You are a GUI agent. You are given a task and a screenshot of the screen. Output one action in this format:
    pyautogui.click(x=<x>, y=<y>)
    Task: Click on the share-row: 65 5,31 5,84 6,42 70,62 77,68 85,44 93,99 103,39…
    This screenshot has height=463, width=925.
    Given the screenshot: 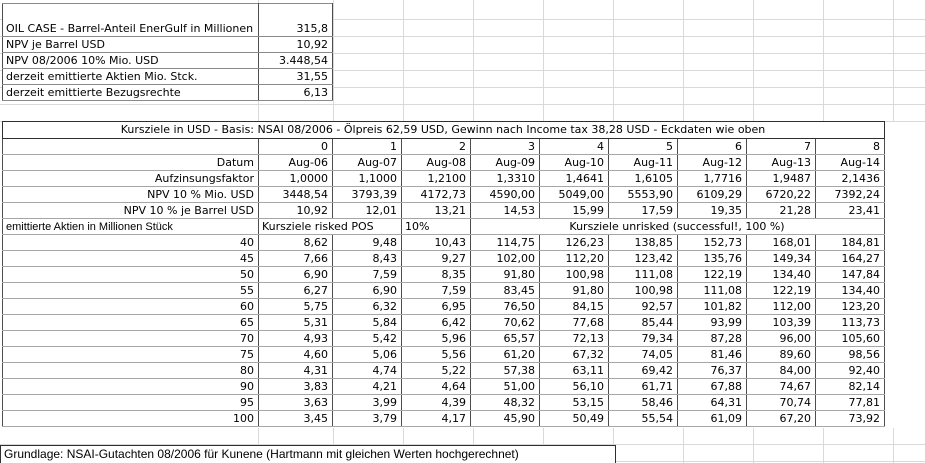 What is the action you would take?
    pyautogui.click(x=443, y=322)
    